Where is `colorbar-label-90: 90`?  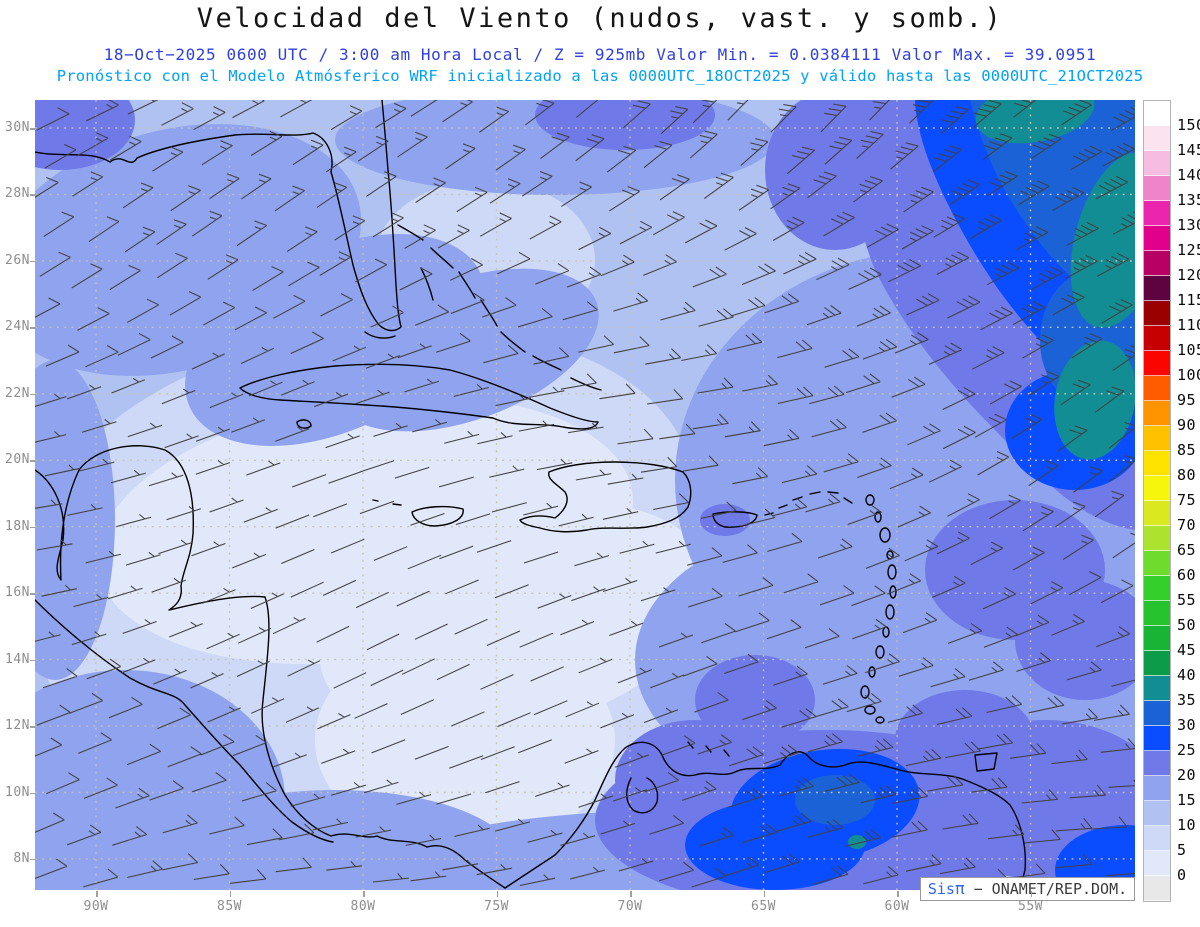
colorbar-label-90: 90 is located at coordinates (1187, 425).